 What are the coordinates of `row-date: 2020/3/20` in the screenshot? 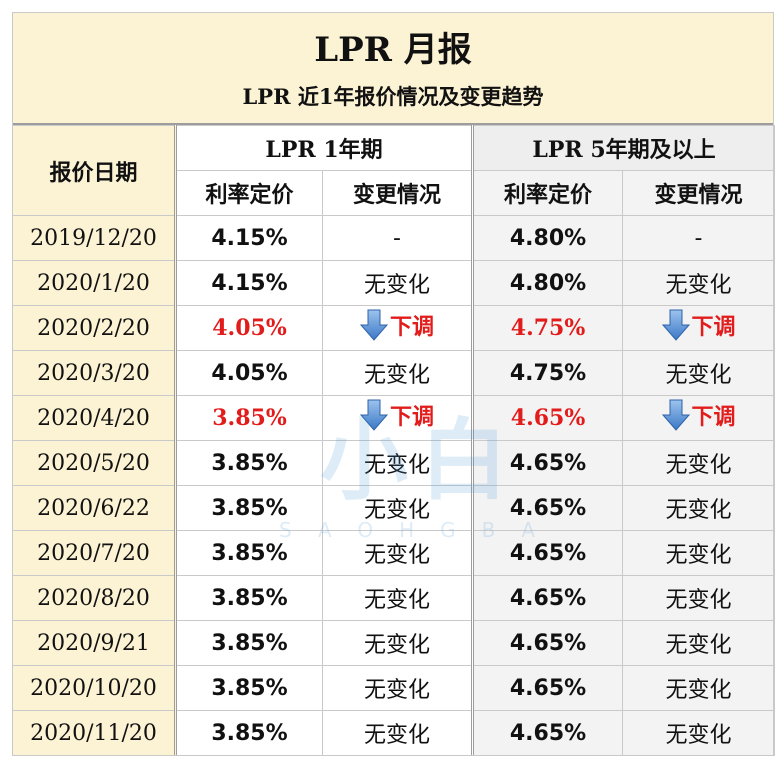 It's located at (94, 373).